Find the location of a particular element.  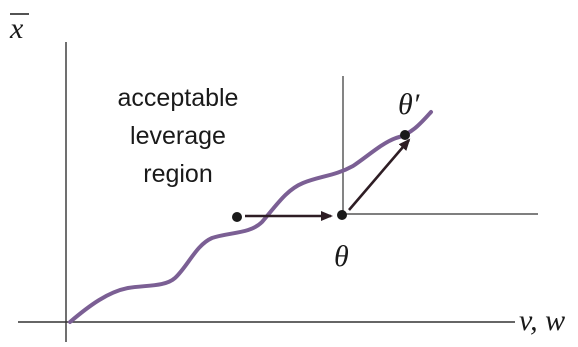

theta-to-theta-prime-arrow is located at coordinates (379, 174).